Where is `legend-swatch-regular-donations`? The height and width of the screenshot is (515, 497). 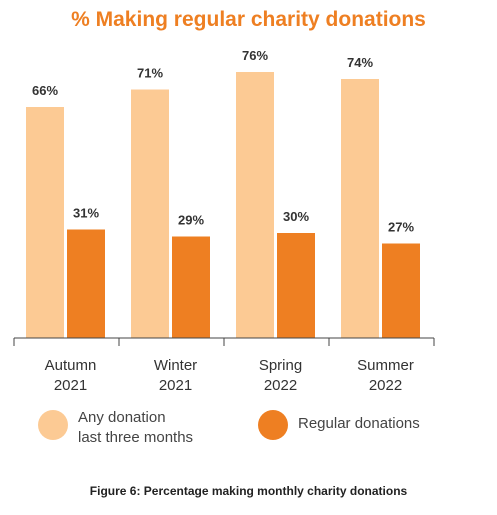
legend-swatch-regular-donations is located at coordinates (273, 425).